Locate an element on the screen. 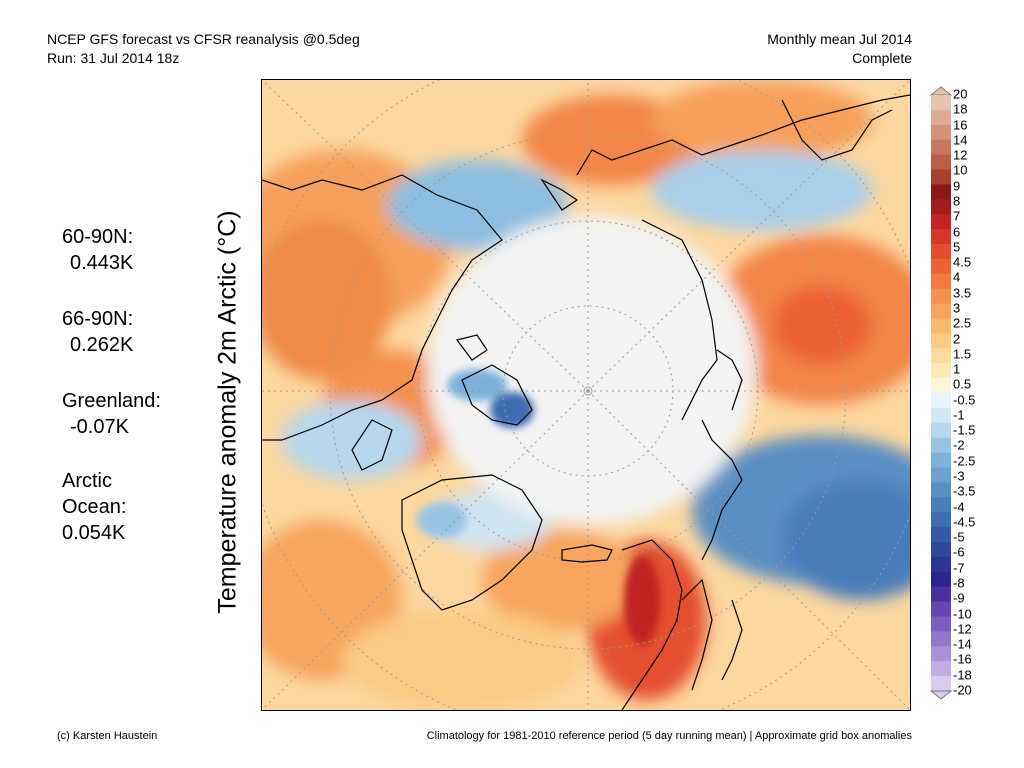 This screenshot has height=768, width=1024. colorbar-tick-label: 16 is located at coordinates (960, 125).